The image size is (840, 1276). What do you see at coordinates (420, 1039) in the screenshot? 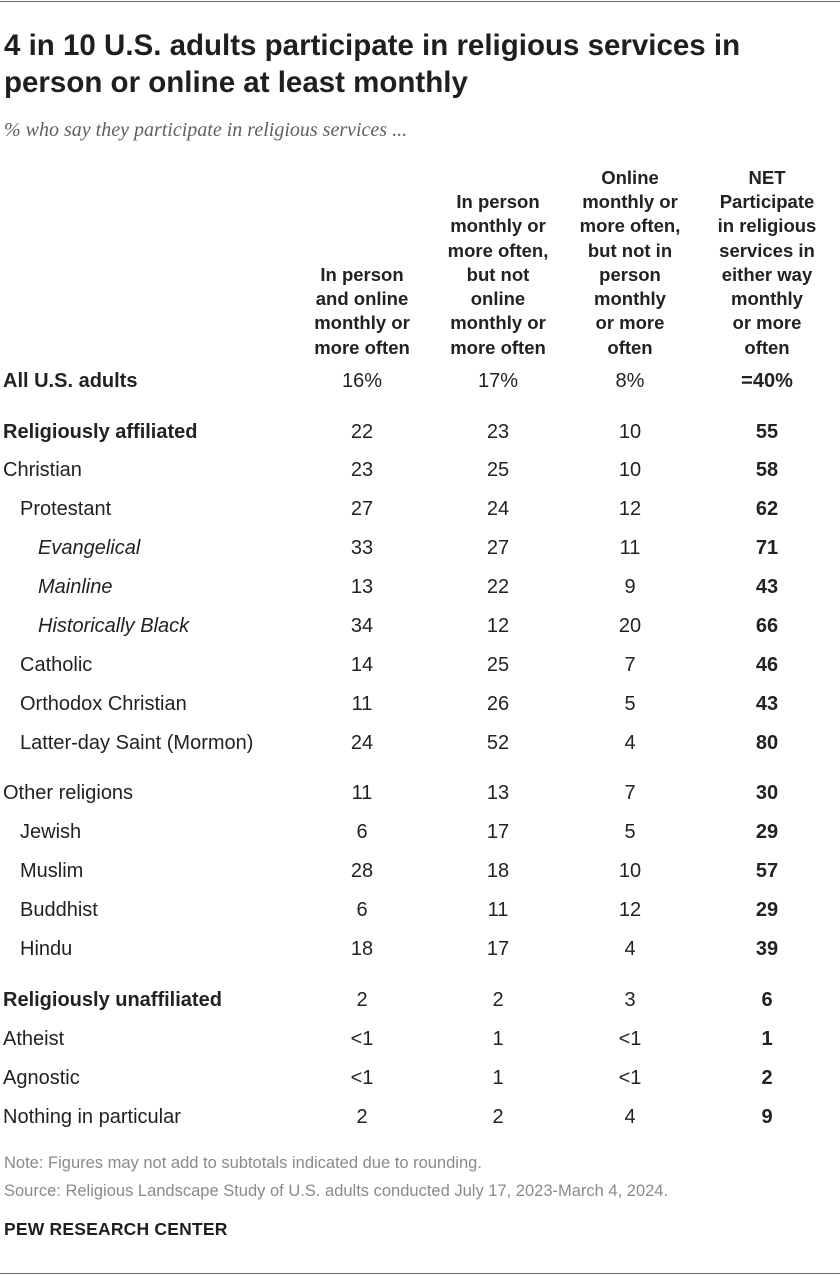
I see `table-row: Atheist <1 1 <1 1` at bounding box center [420, 1039].